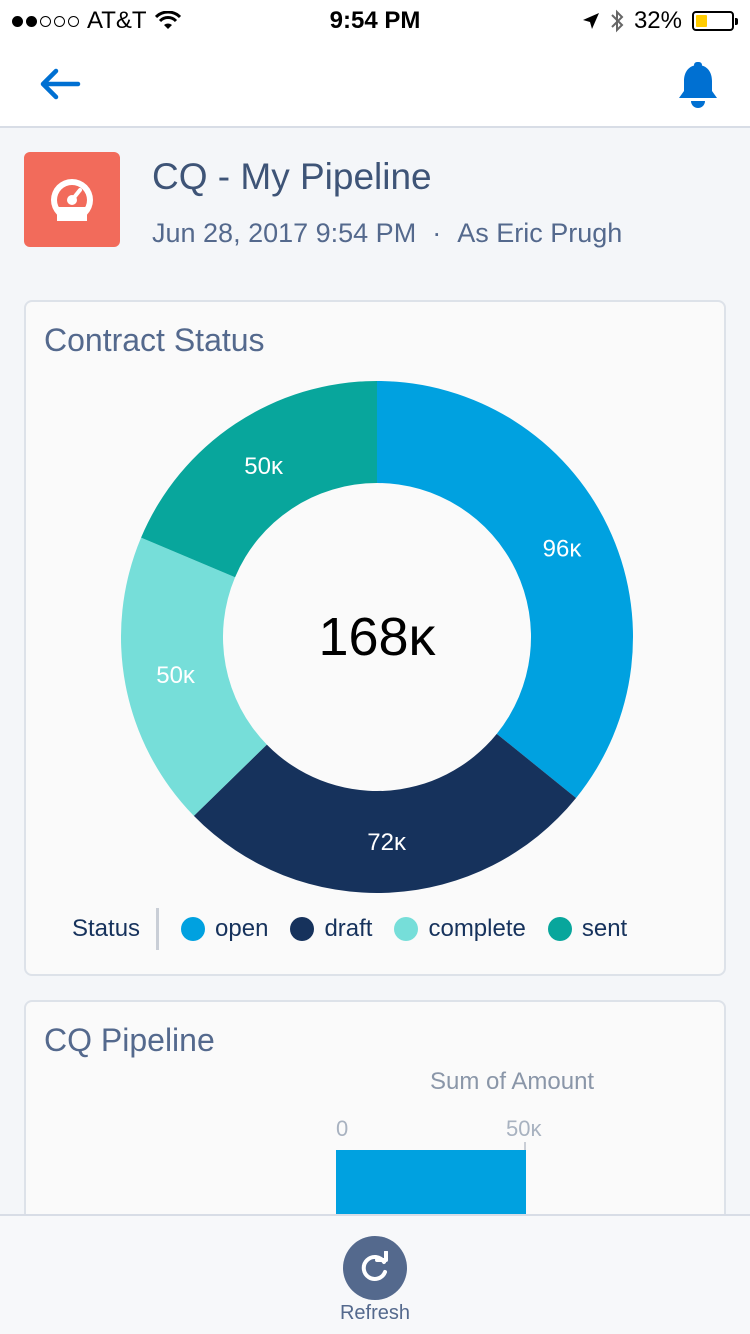 The image size is (750, 1334). Describe the element at coordinates (167, 20) in the screenshot. I see `wifi-icon` at that location.